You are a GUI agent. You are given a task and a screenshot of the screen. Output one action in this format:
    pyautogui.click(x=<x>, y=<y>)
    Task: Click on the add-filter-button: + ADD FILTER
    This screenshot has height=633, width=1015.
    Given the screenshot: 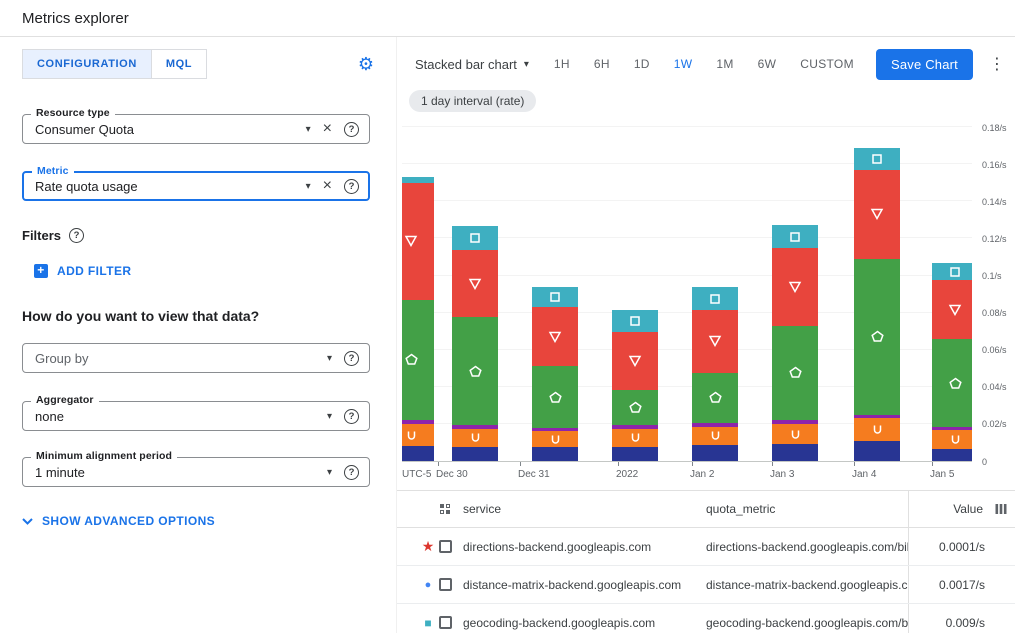 What is the action you would take?
    pyautogui.click(x=204, y=271)
    